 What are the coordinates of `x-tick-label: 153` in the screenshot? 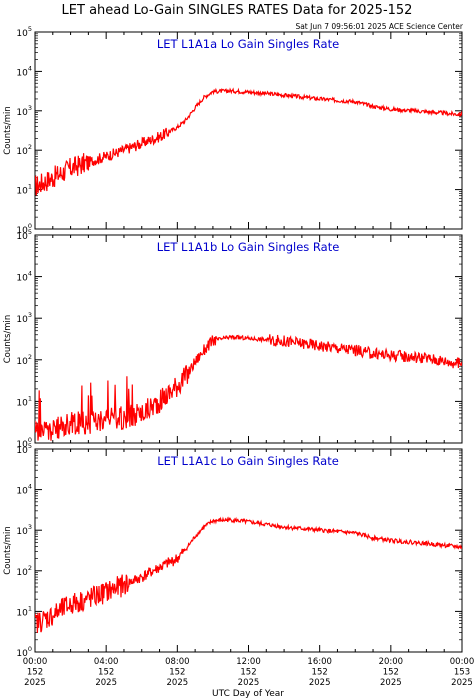 It's located at (462, 673).